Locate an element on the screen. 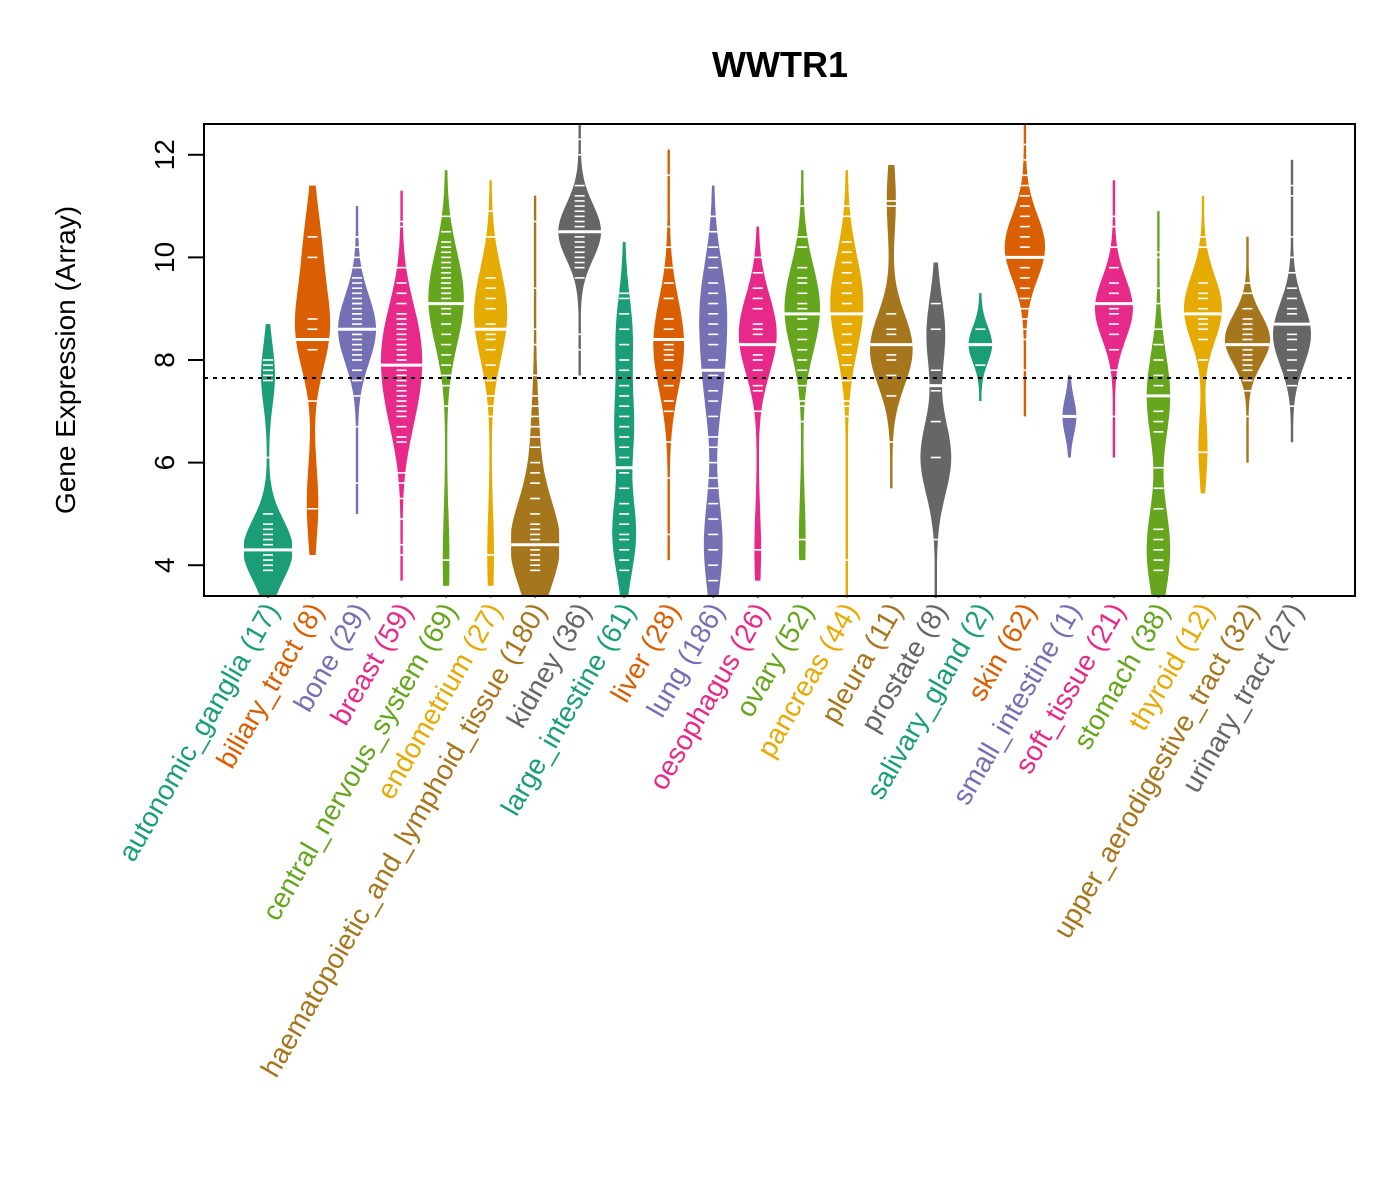 This screenshot has height=1200, width=1400. y-axis: 4 6 8 10 12 is located at coordinates (176, 356).